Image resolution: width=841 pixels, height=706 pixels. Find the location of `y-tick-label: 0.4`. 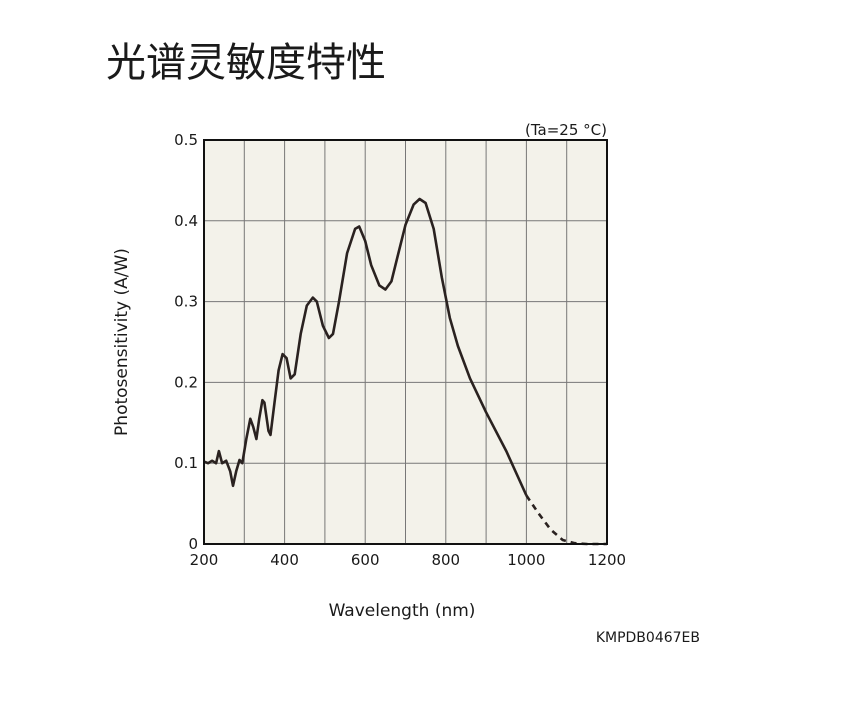

y-tick-label: 0.4 is located at coordinates (186, 221).